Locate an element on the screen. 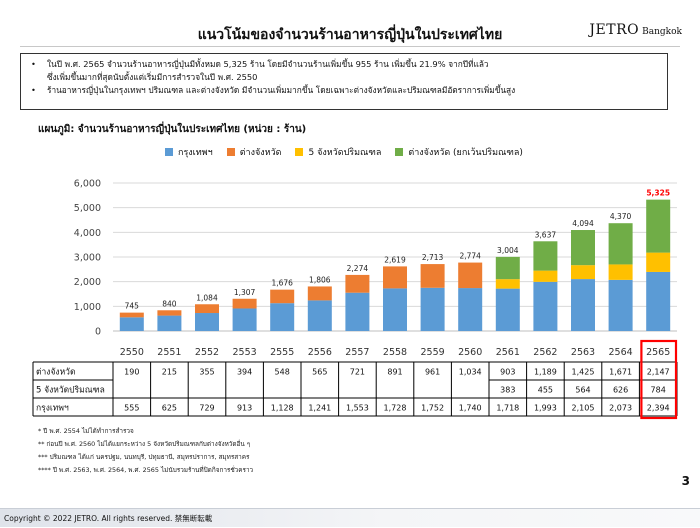  legend-label: ต่างจังหวัด is located at coordinates (260, 153).